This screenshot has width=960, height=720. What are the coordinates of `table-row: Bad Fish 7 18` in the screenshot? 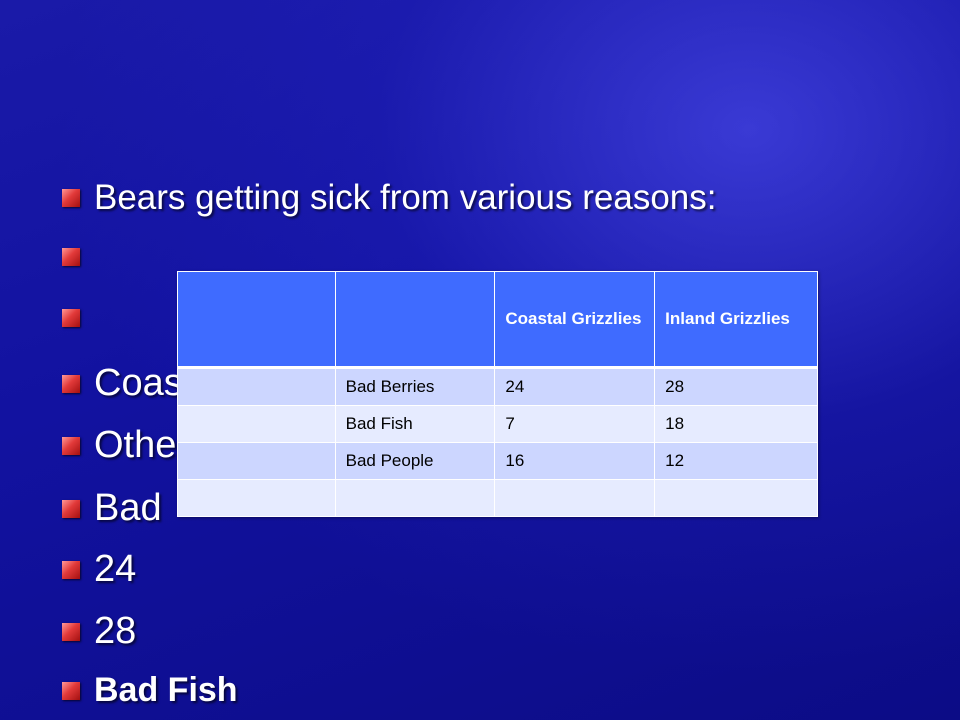 It's located at (497, 424).